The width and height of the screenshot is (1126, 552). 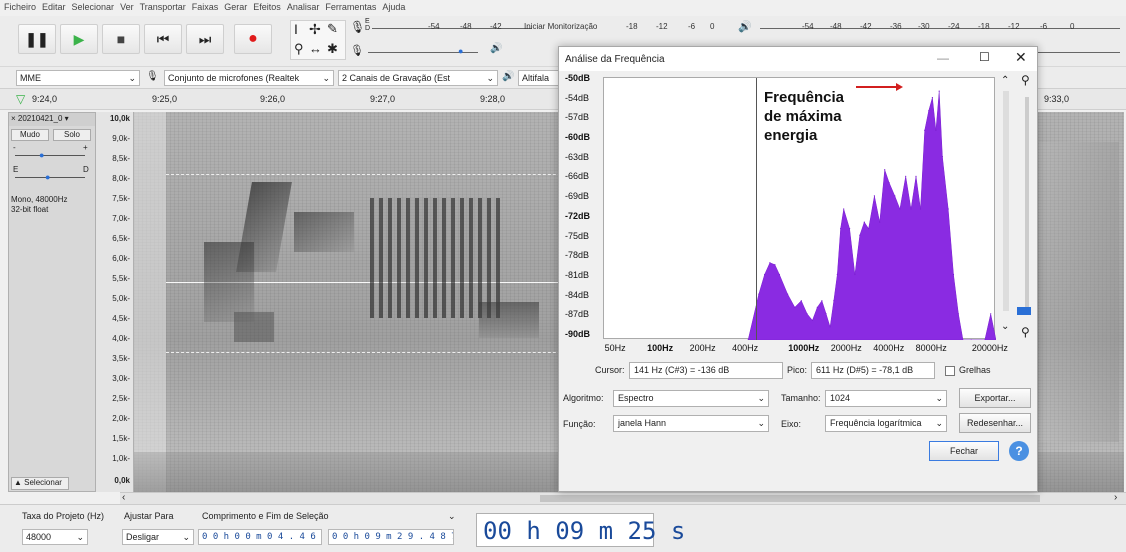 I want to click on help-icon-glyph: ?, so click(x=1019, y=451).